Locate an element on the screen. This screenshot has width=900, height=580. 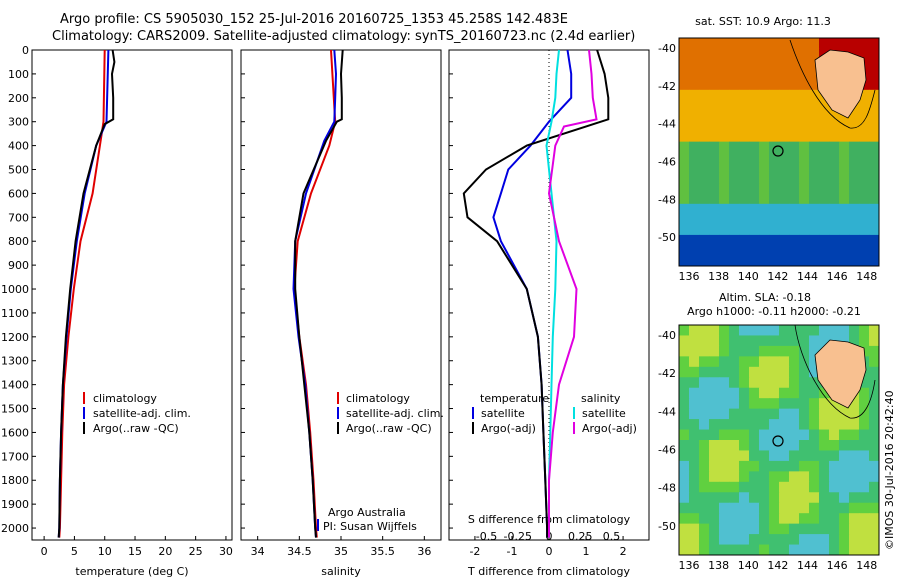
y-tick-label: 0 is located at coordinates (25, 50).